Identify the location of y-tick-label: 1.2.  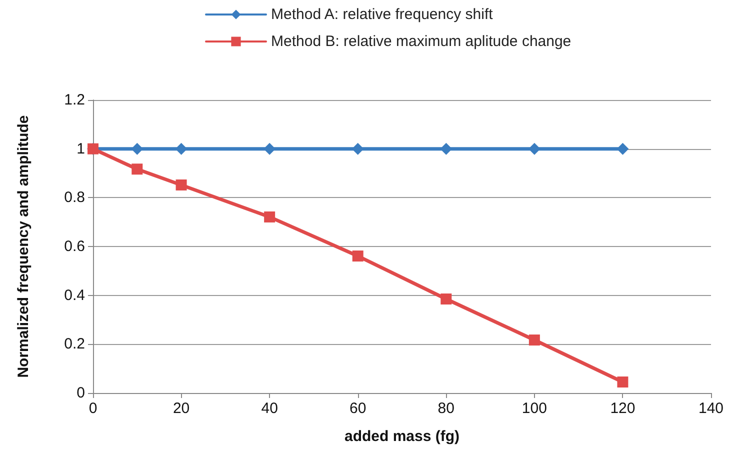
(74, 100).